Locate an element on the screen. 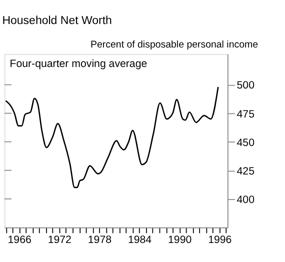 This screenshot has width=285, height=262. y-tick-label: 450 is located at coordinates (245, 142).